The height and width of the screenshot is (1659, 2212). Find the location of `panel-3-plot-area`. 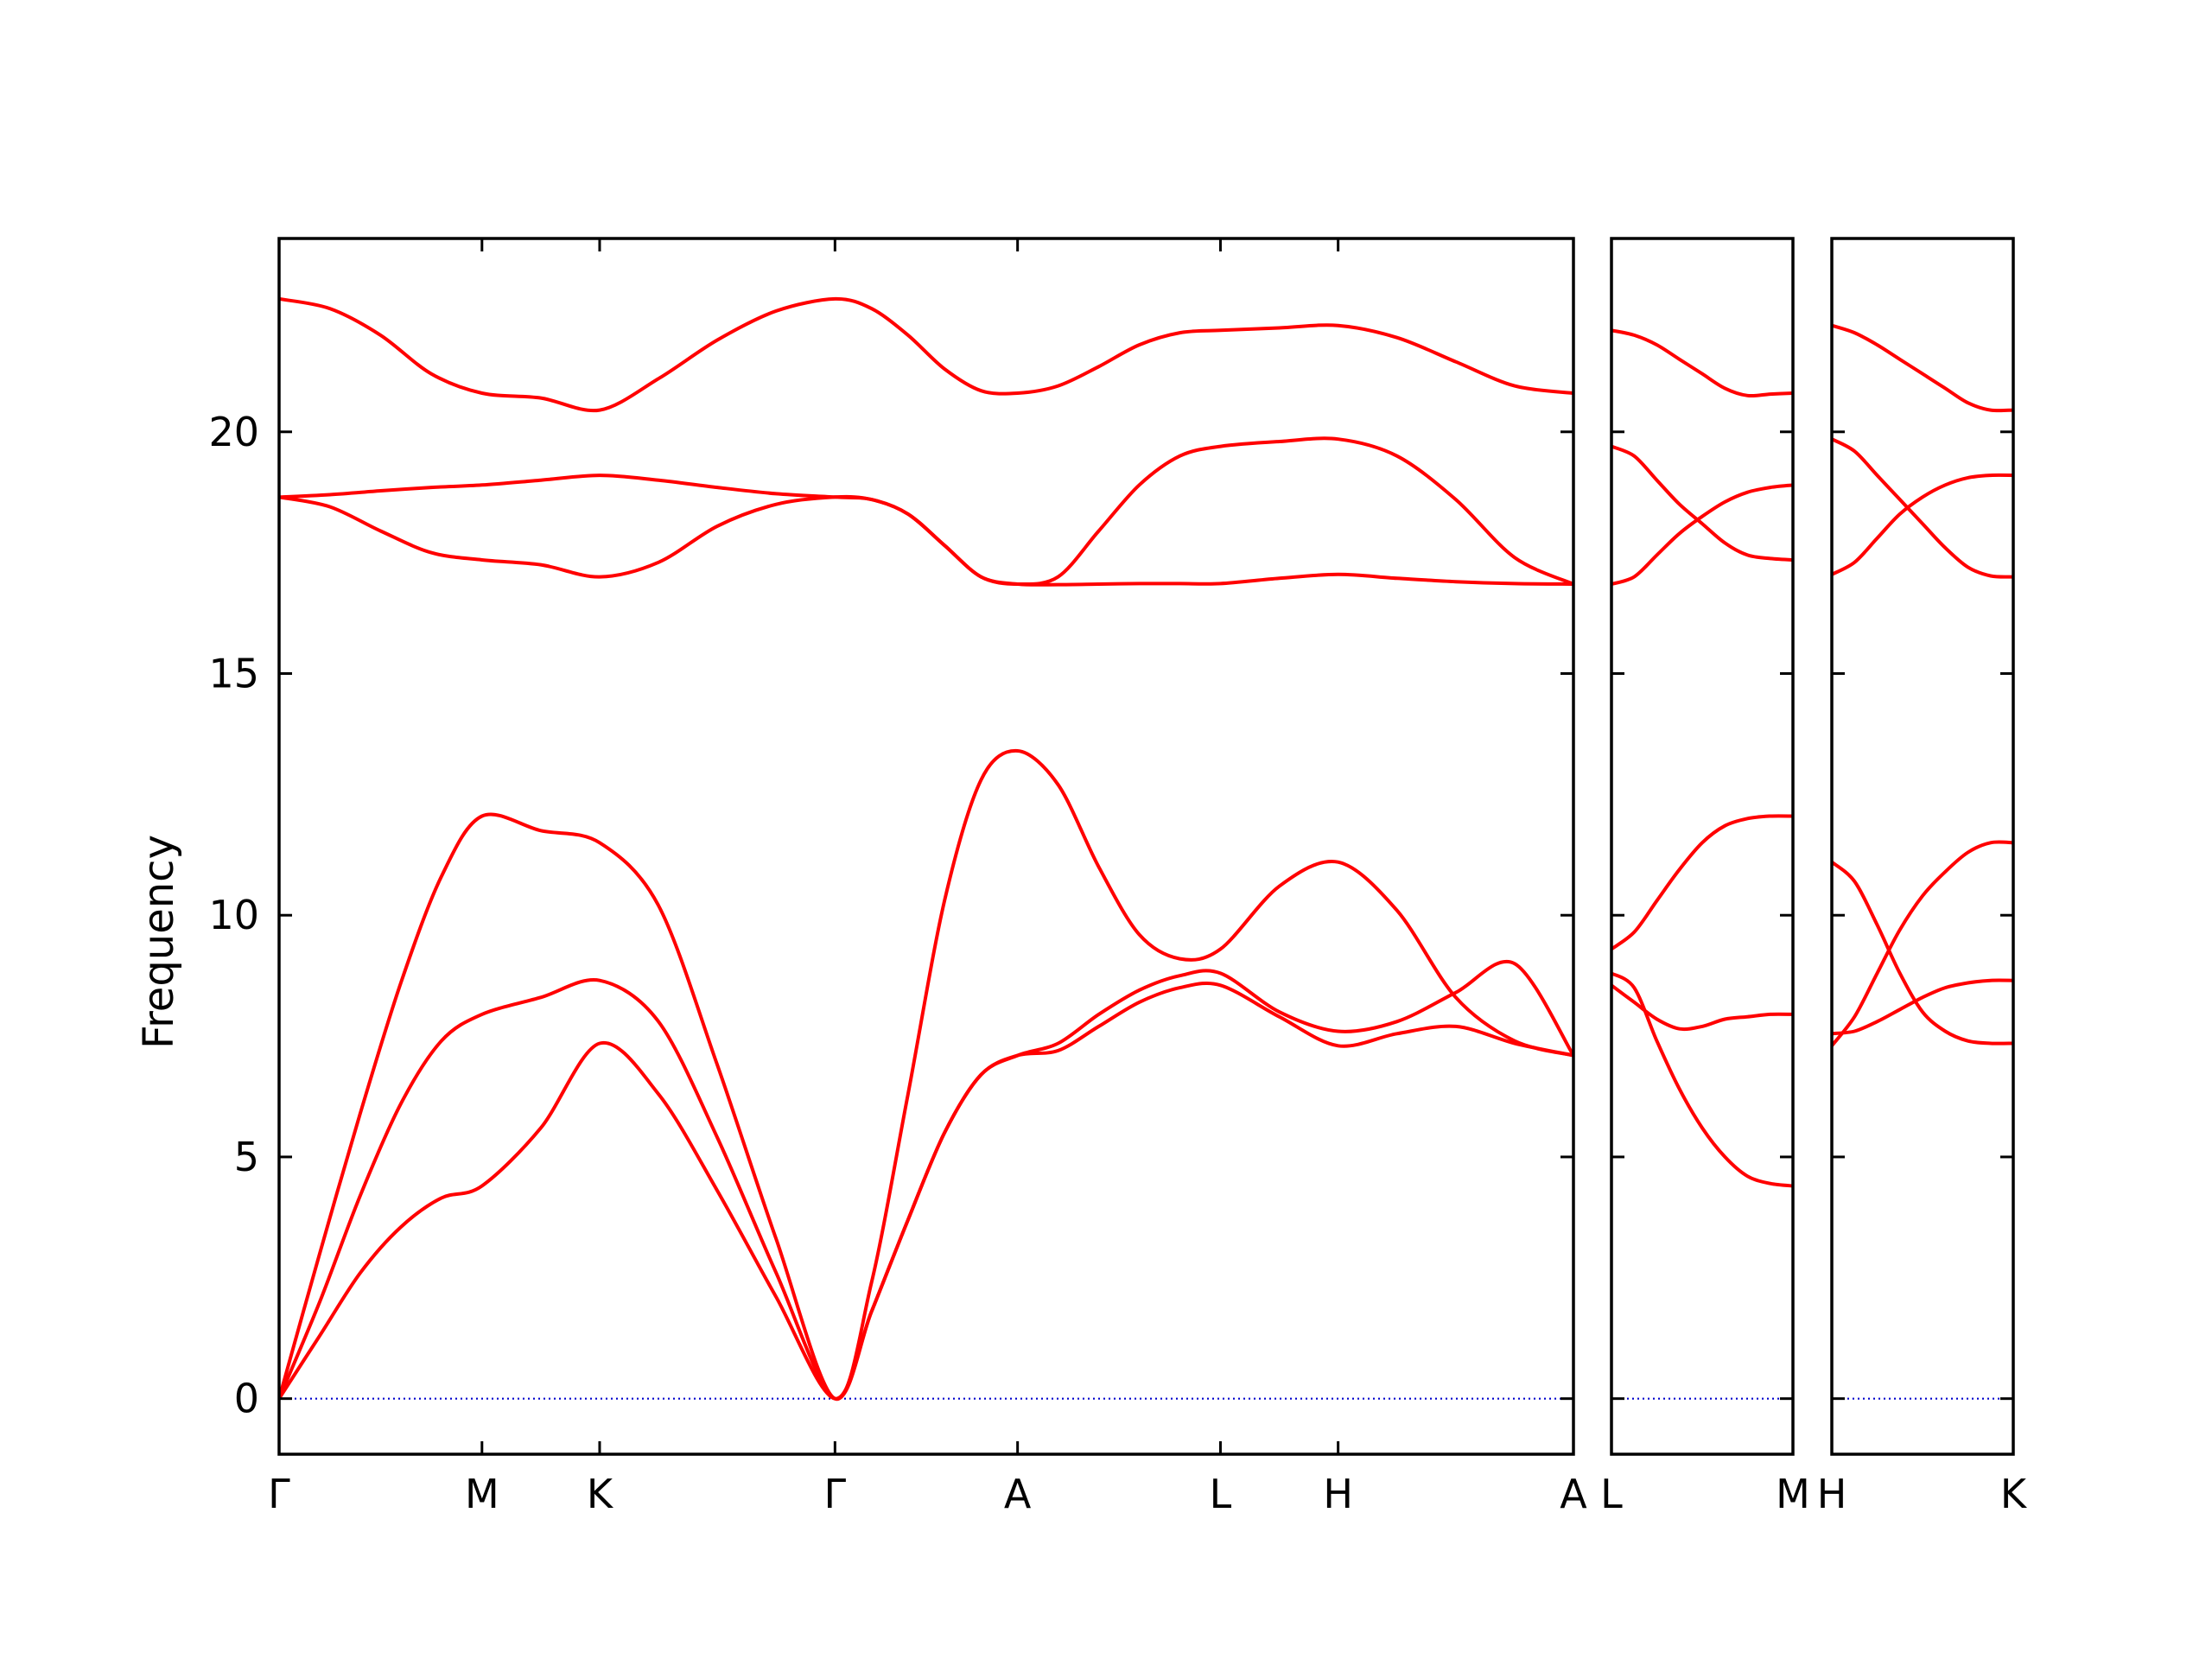

panel-3-plot-area is located at coordinates (1922, 861).